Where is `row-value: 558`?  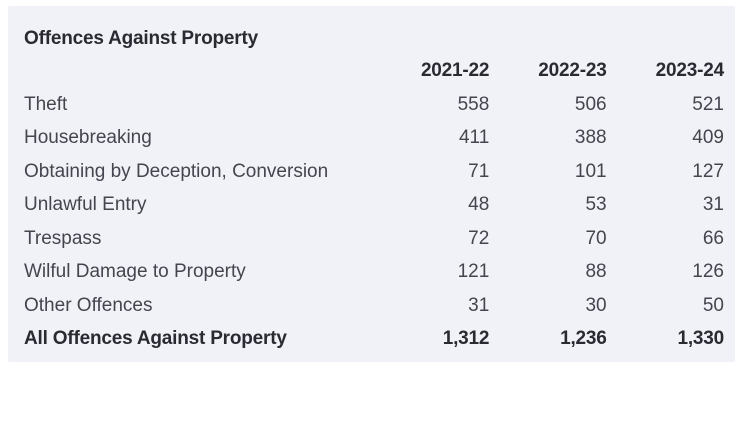
row-value: 558 is located at coordinates (473, 104).